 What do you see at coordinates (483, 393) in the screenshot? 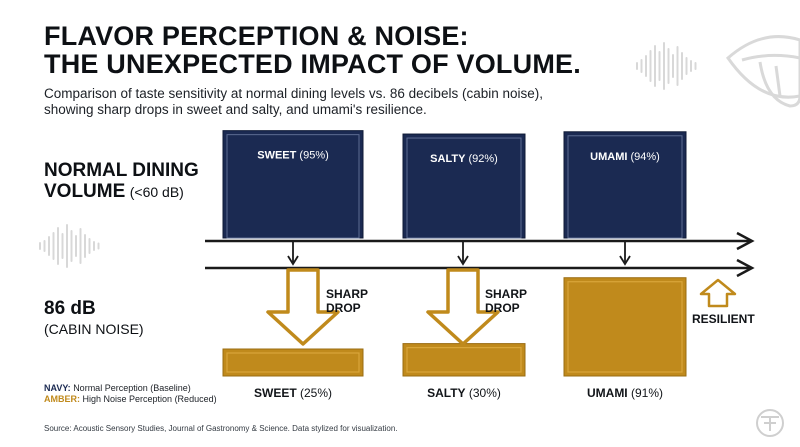
I see `bar-noise-value-salty: (30%)` at bounding box center [483, 393].